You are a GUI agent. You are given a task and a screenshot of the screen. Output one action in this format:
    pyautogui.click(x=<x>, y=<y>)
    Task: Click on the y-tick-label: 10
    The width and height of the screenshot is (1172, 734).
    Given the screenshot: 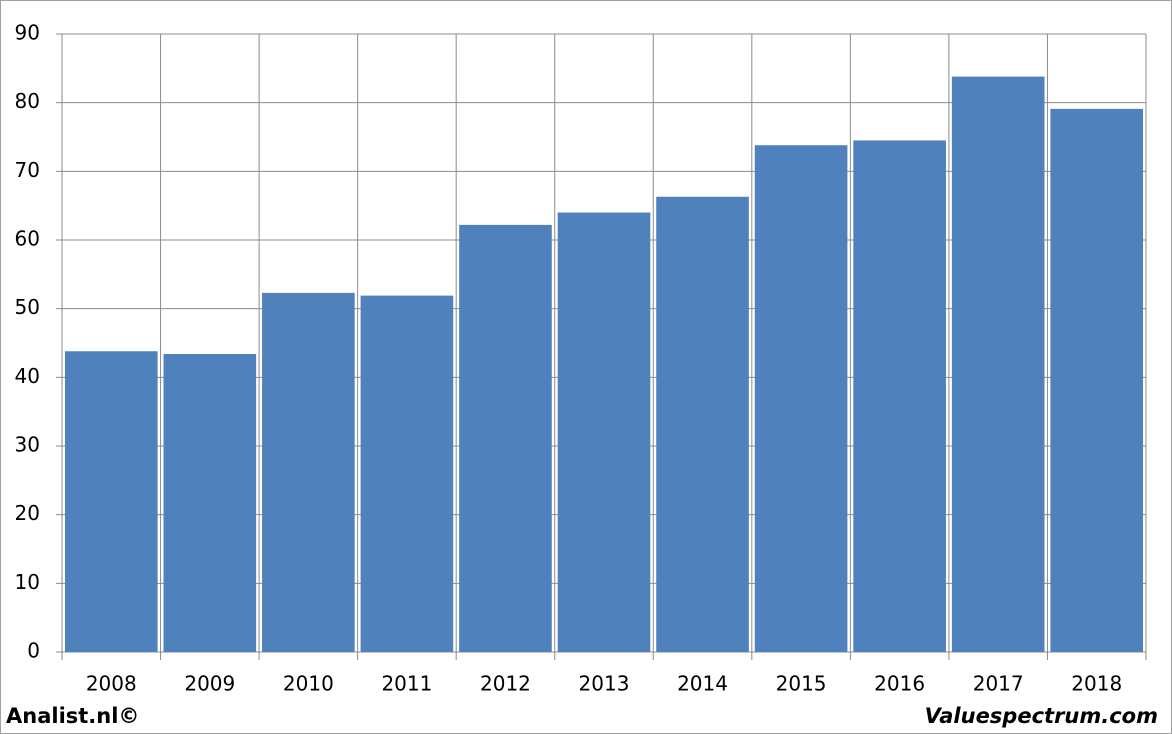 What is the action you would take?
    pyautogui.click(x=27, y=582)
    